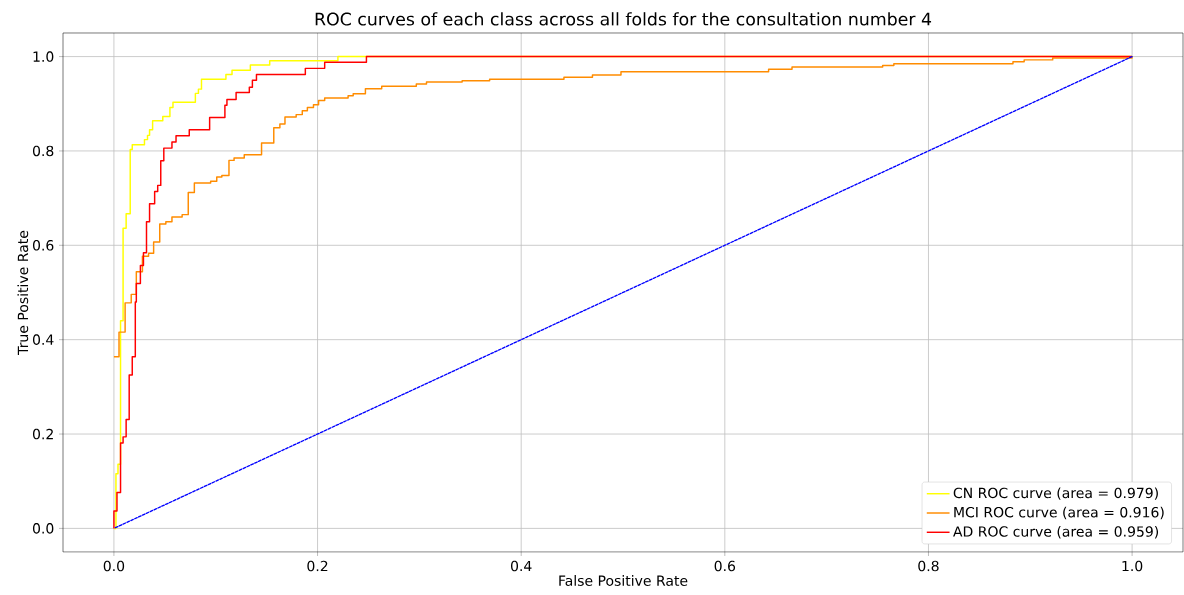 This screenshot has height=595, width=1184. I want to click on chart-title: ROC curves of each class across all folds for the consultation number 4, so click(623, 19).